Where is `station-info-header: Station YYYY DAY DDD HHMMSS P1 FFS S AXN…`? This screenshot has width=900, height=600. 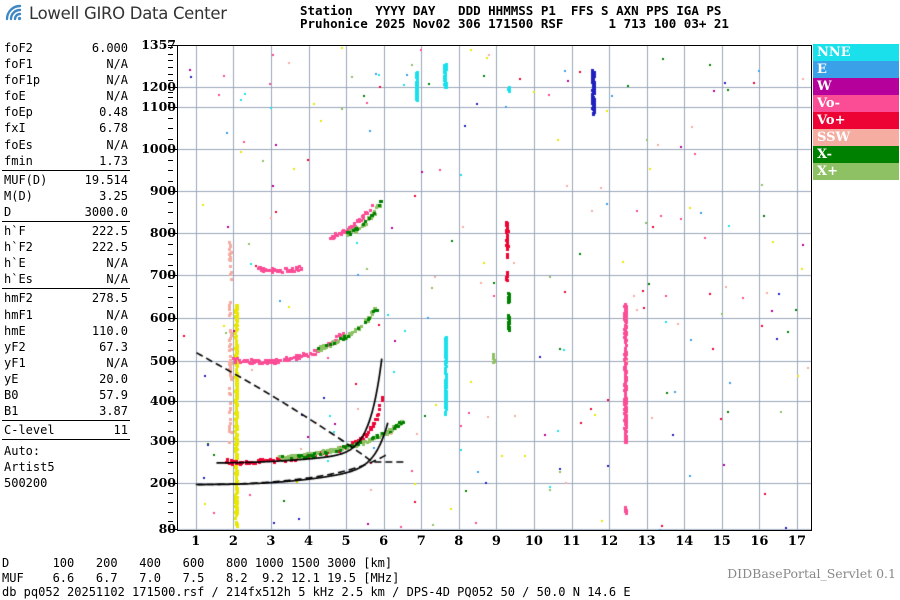 station-info-header: Station YYYY DAY DDD HHMMSS P1 FFS S AXN… is located at coordinates (511, 10).